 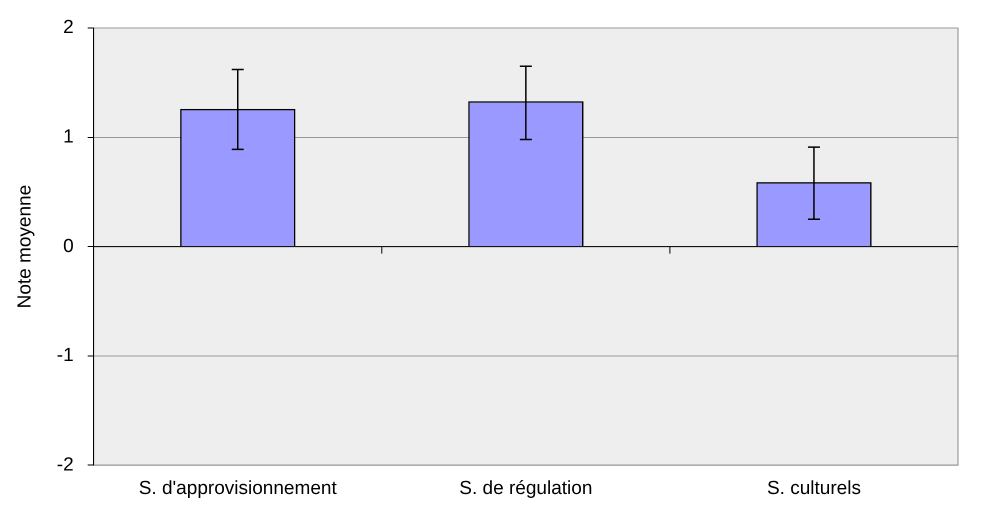 What do you see at coordinates (65, 465) in the screenshot?
I see `y-tick-label: -2` at bounding box center [65, 465].